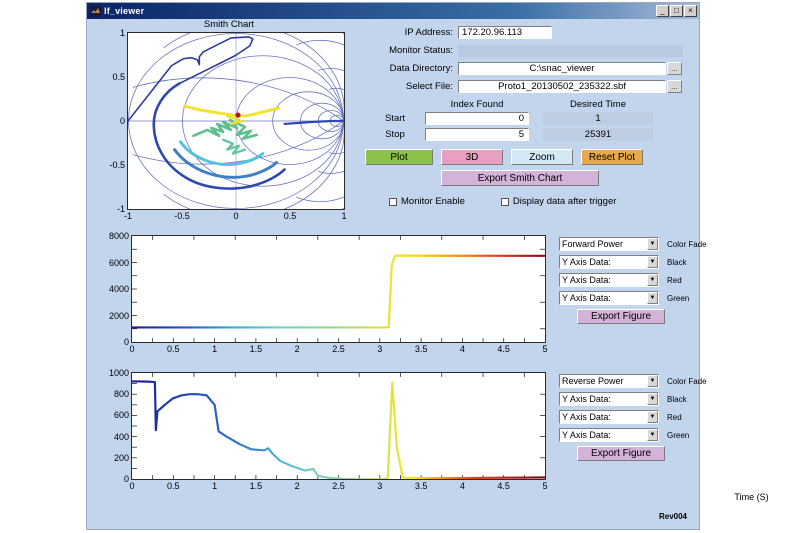  I want to click on fwd-x-tick-1: 1, so click(215, 349).